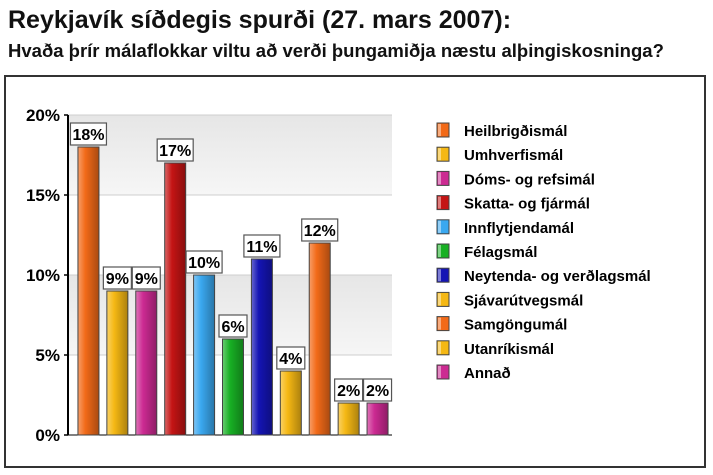 The width and height of the screenshot is (713, 475). Describe the element at coordinates (47, 355) in the screenshot. I see `y-tick-label: 5%` at that location.